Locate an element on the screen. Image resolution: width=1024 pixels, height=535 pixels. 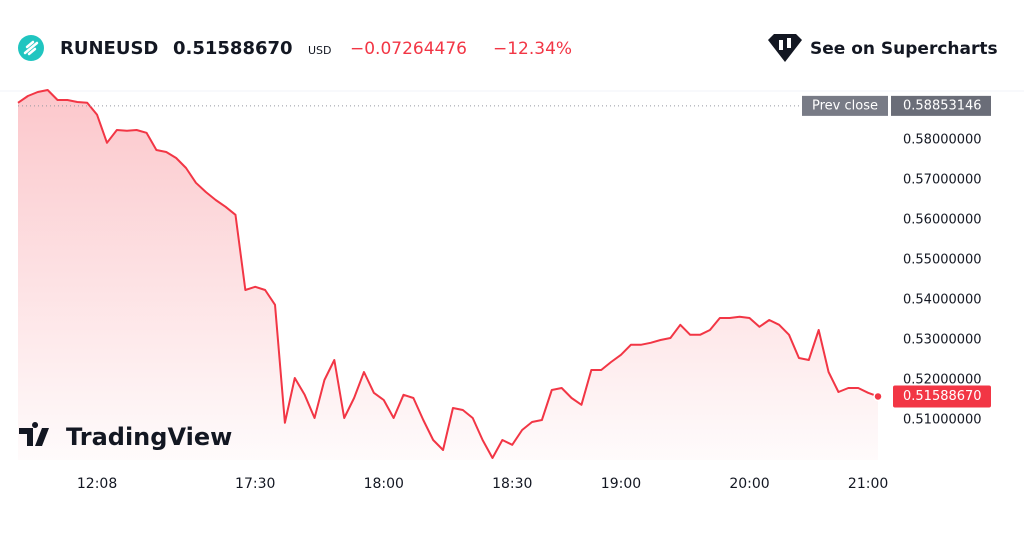
y-tick-label: 0.52000000 is located at coordinates (942, 380).